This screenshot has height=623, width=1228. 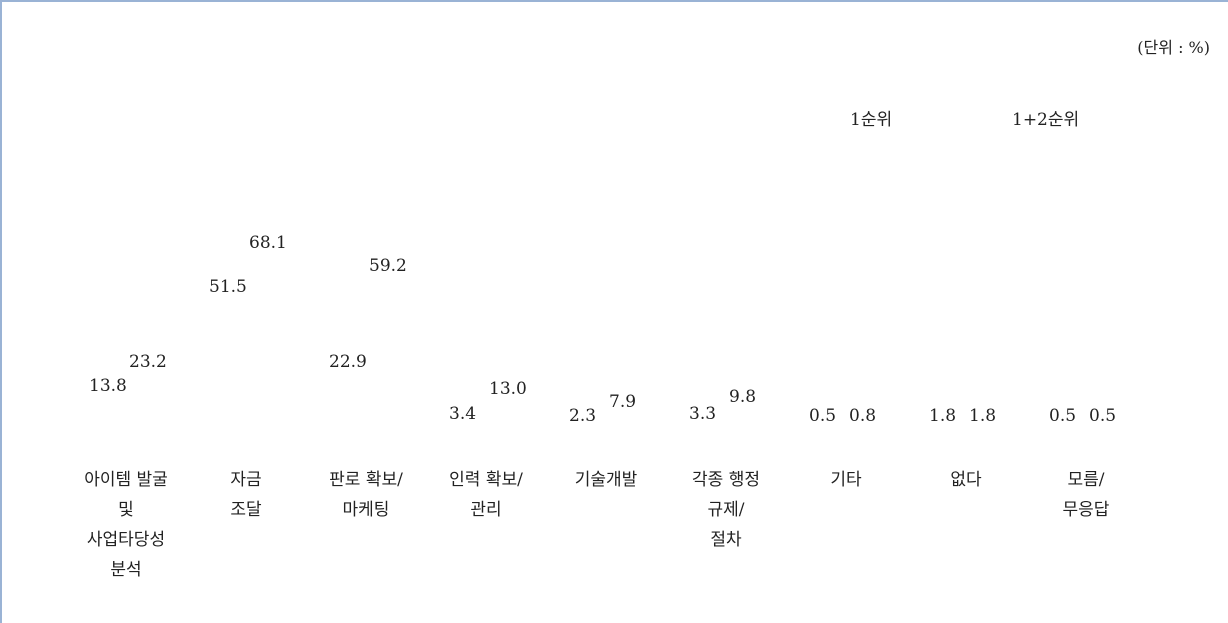 I want to click on data-label-rank1plus2-6: 0.8, so click(x=863, y=416).